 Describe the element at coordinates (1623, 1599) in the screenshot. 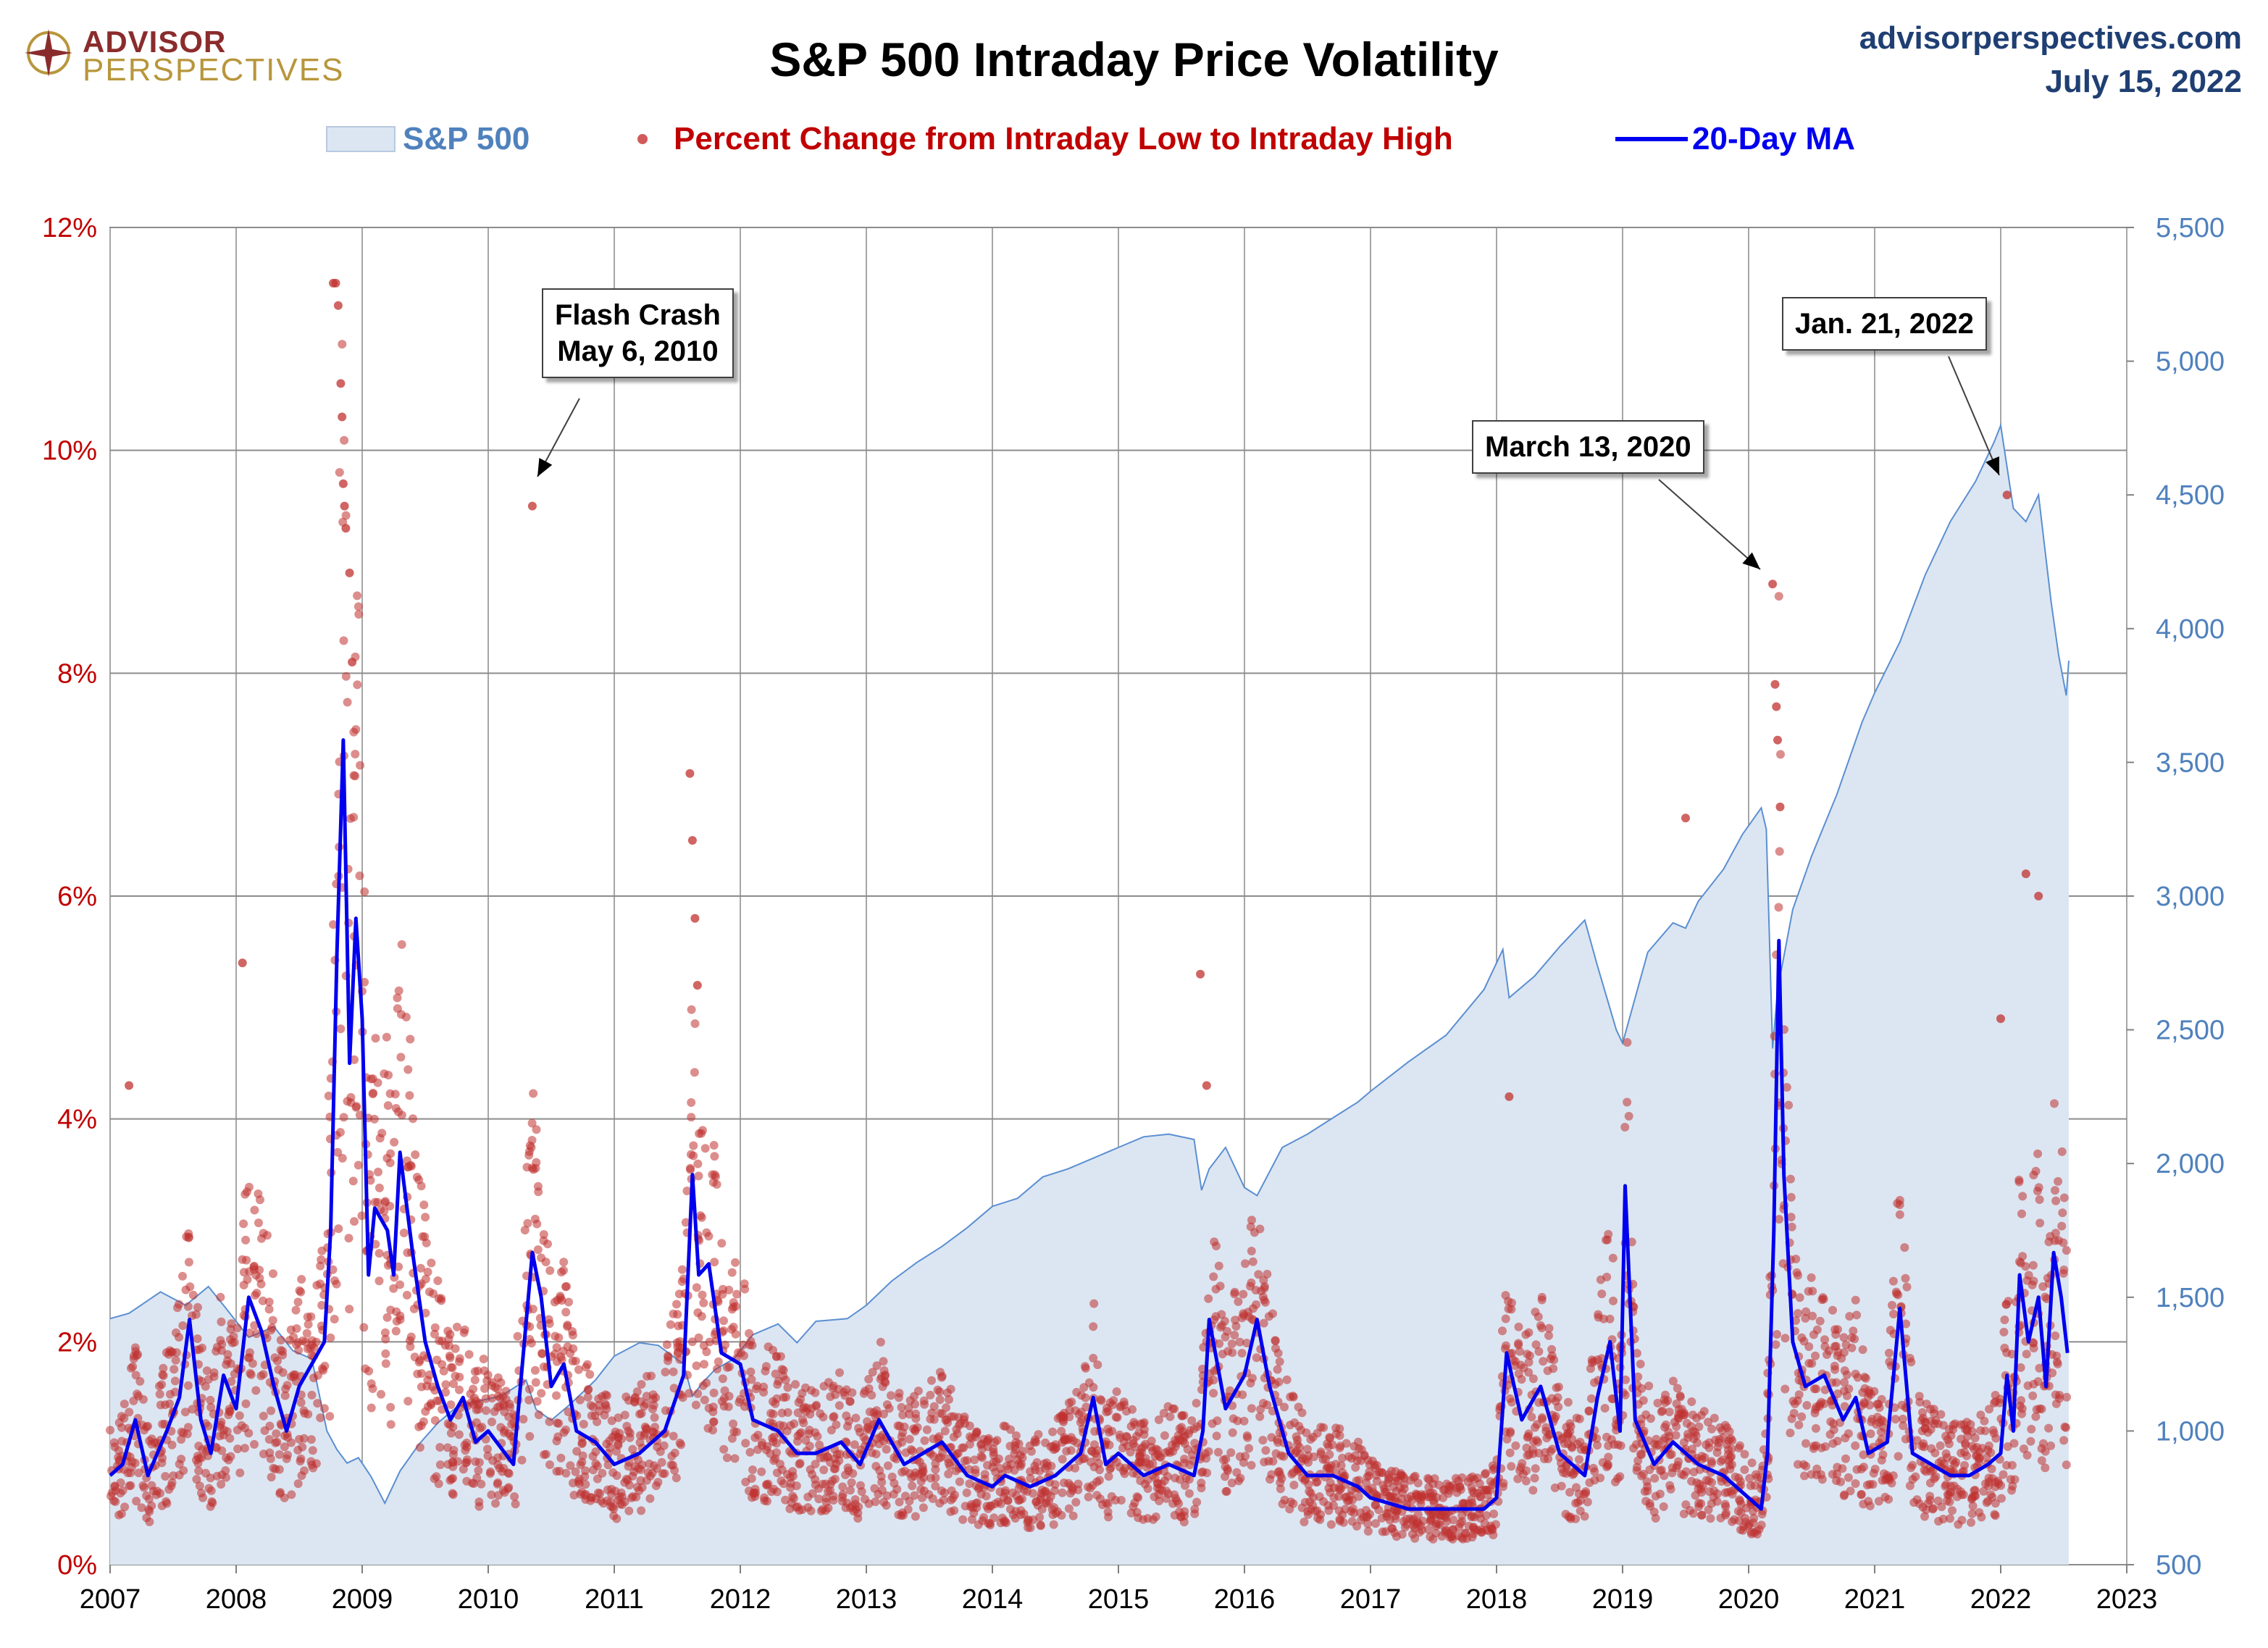

I see `x-tick-label: 2019` at that location.